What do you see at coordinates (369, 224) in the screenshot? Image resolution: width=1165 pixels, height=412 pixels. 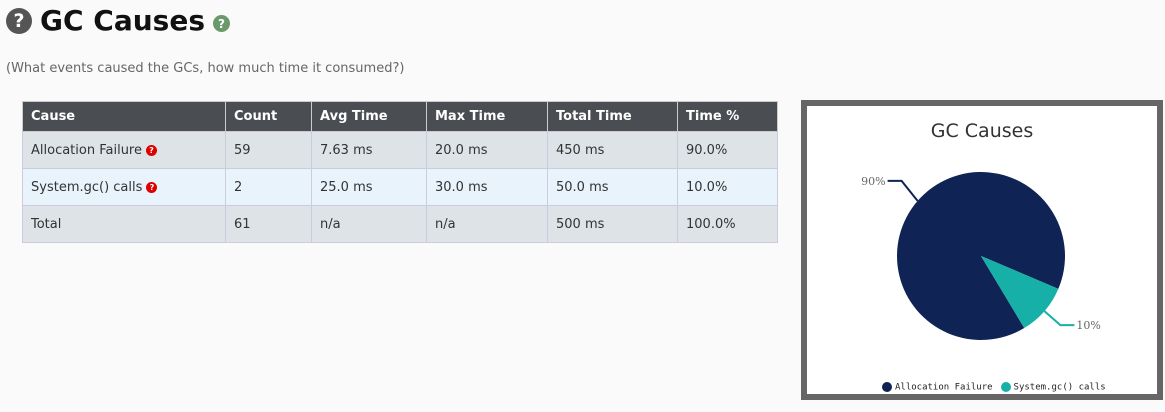 I see `cell-avg: n/a` at bounding box center [369, 224].